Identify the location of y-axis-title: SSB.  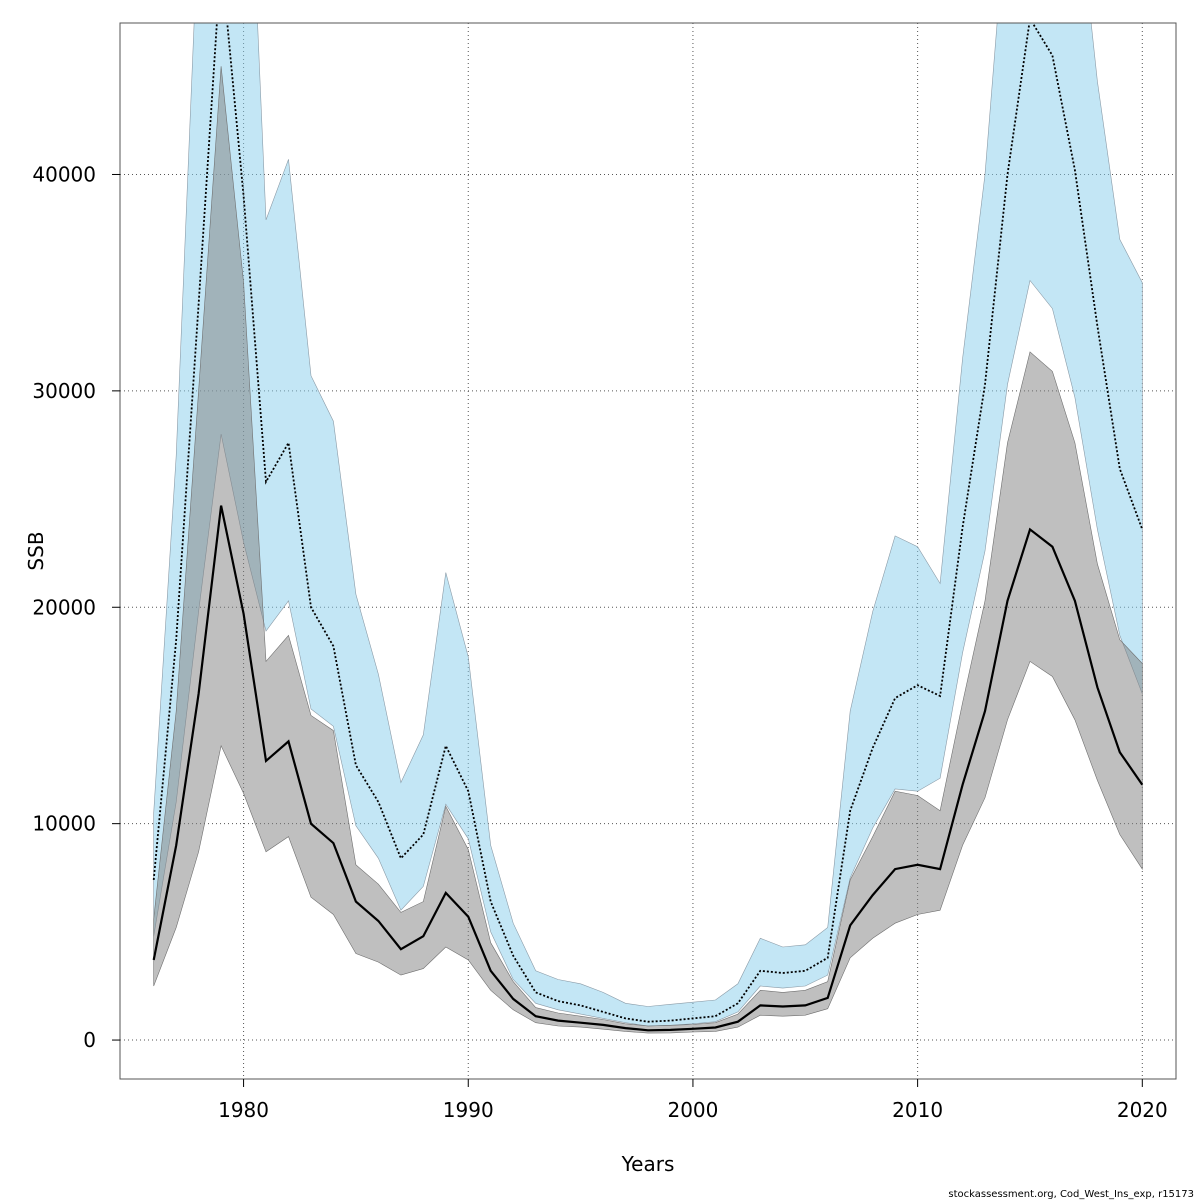
(36, 550).